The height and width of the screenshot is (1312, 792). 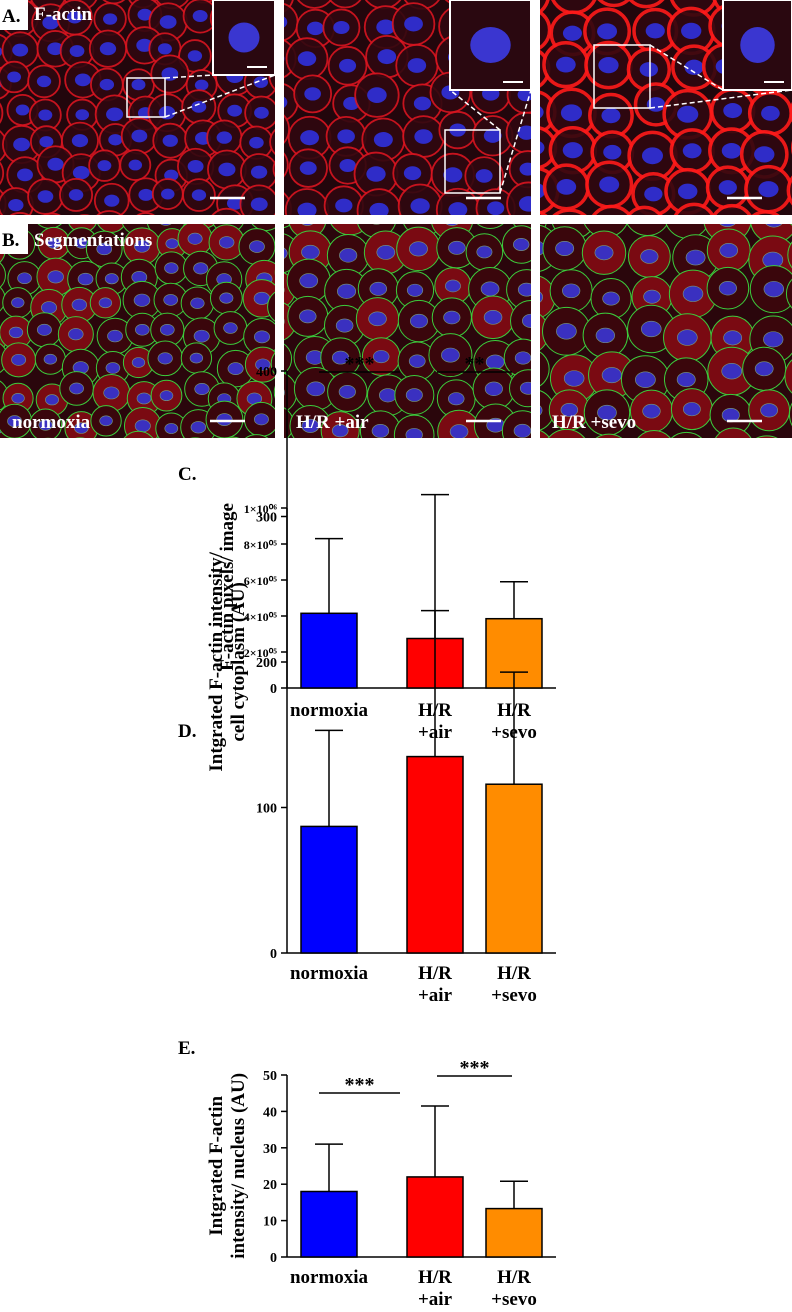 I want to click on y-tick-label: 10, so click(x=270, y=1222).